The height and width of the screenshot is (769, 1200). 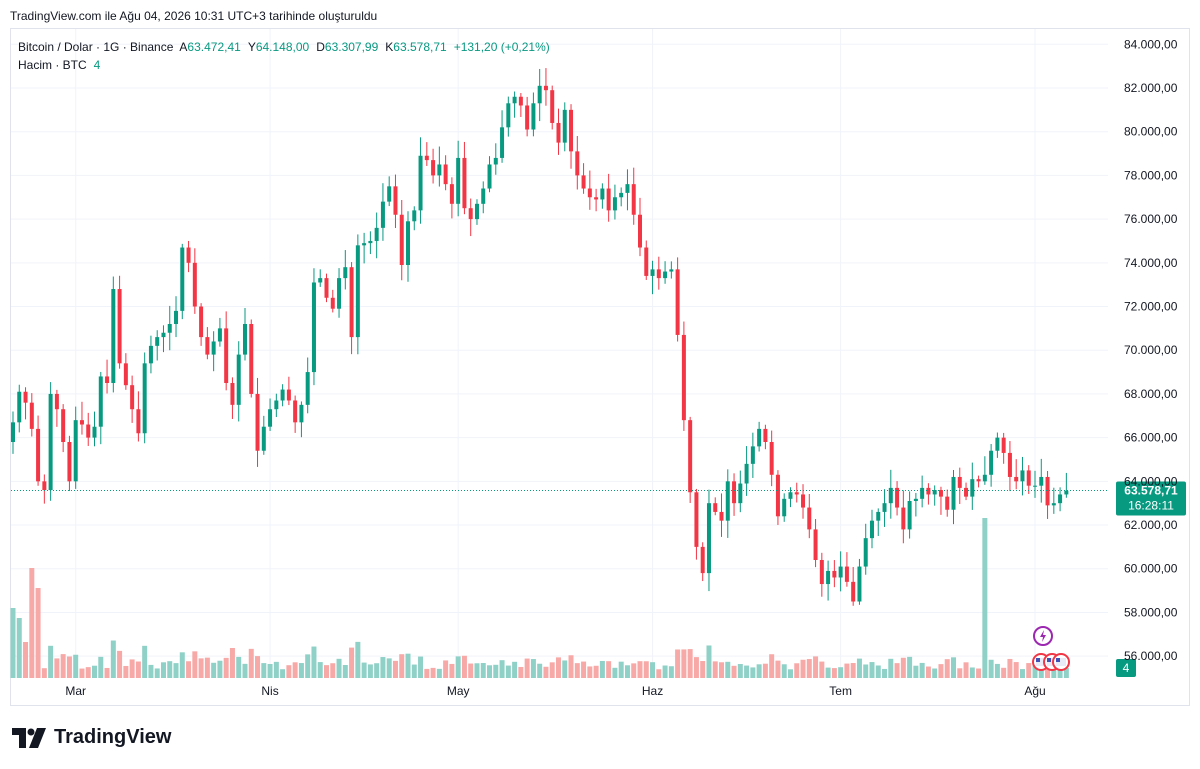 I want to click on y-tick-label: 60.000,00, so click(x=1151, y=569).